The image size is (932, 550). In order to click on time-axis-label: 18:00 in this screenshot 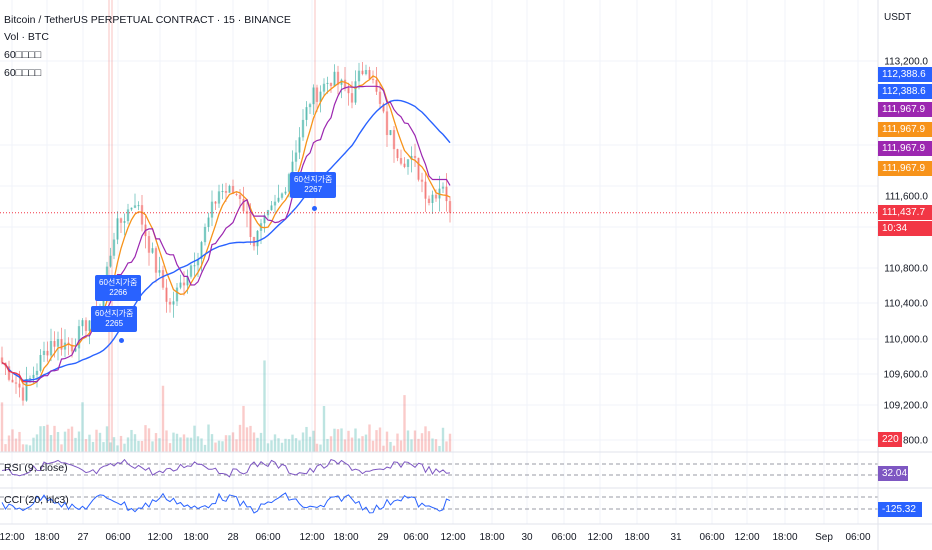, I will do `click(195, 537)`.